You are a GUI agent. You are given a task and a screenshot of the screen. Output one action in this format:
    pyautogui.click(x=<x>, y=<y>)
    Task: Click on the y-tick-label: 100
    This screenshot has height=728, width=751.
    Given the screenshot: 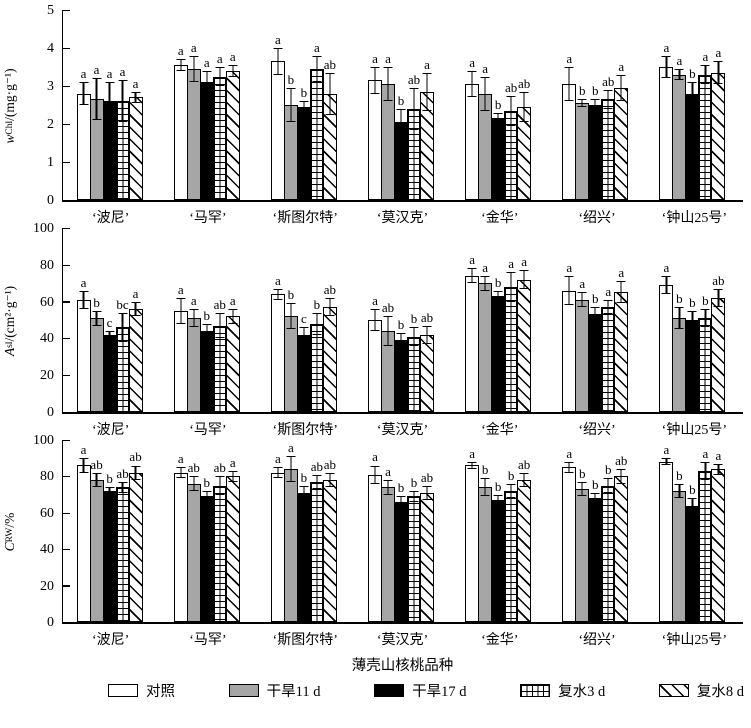 What is the action you would take?
    pyautogui.click(x=43, y=440)
    